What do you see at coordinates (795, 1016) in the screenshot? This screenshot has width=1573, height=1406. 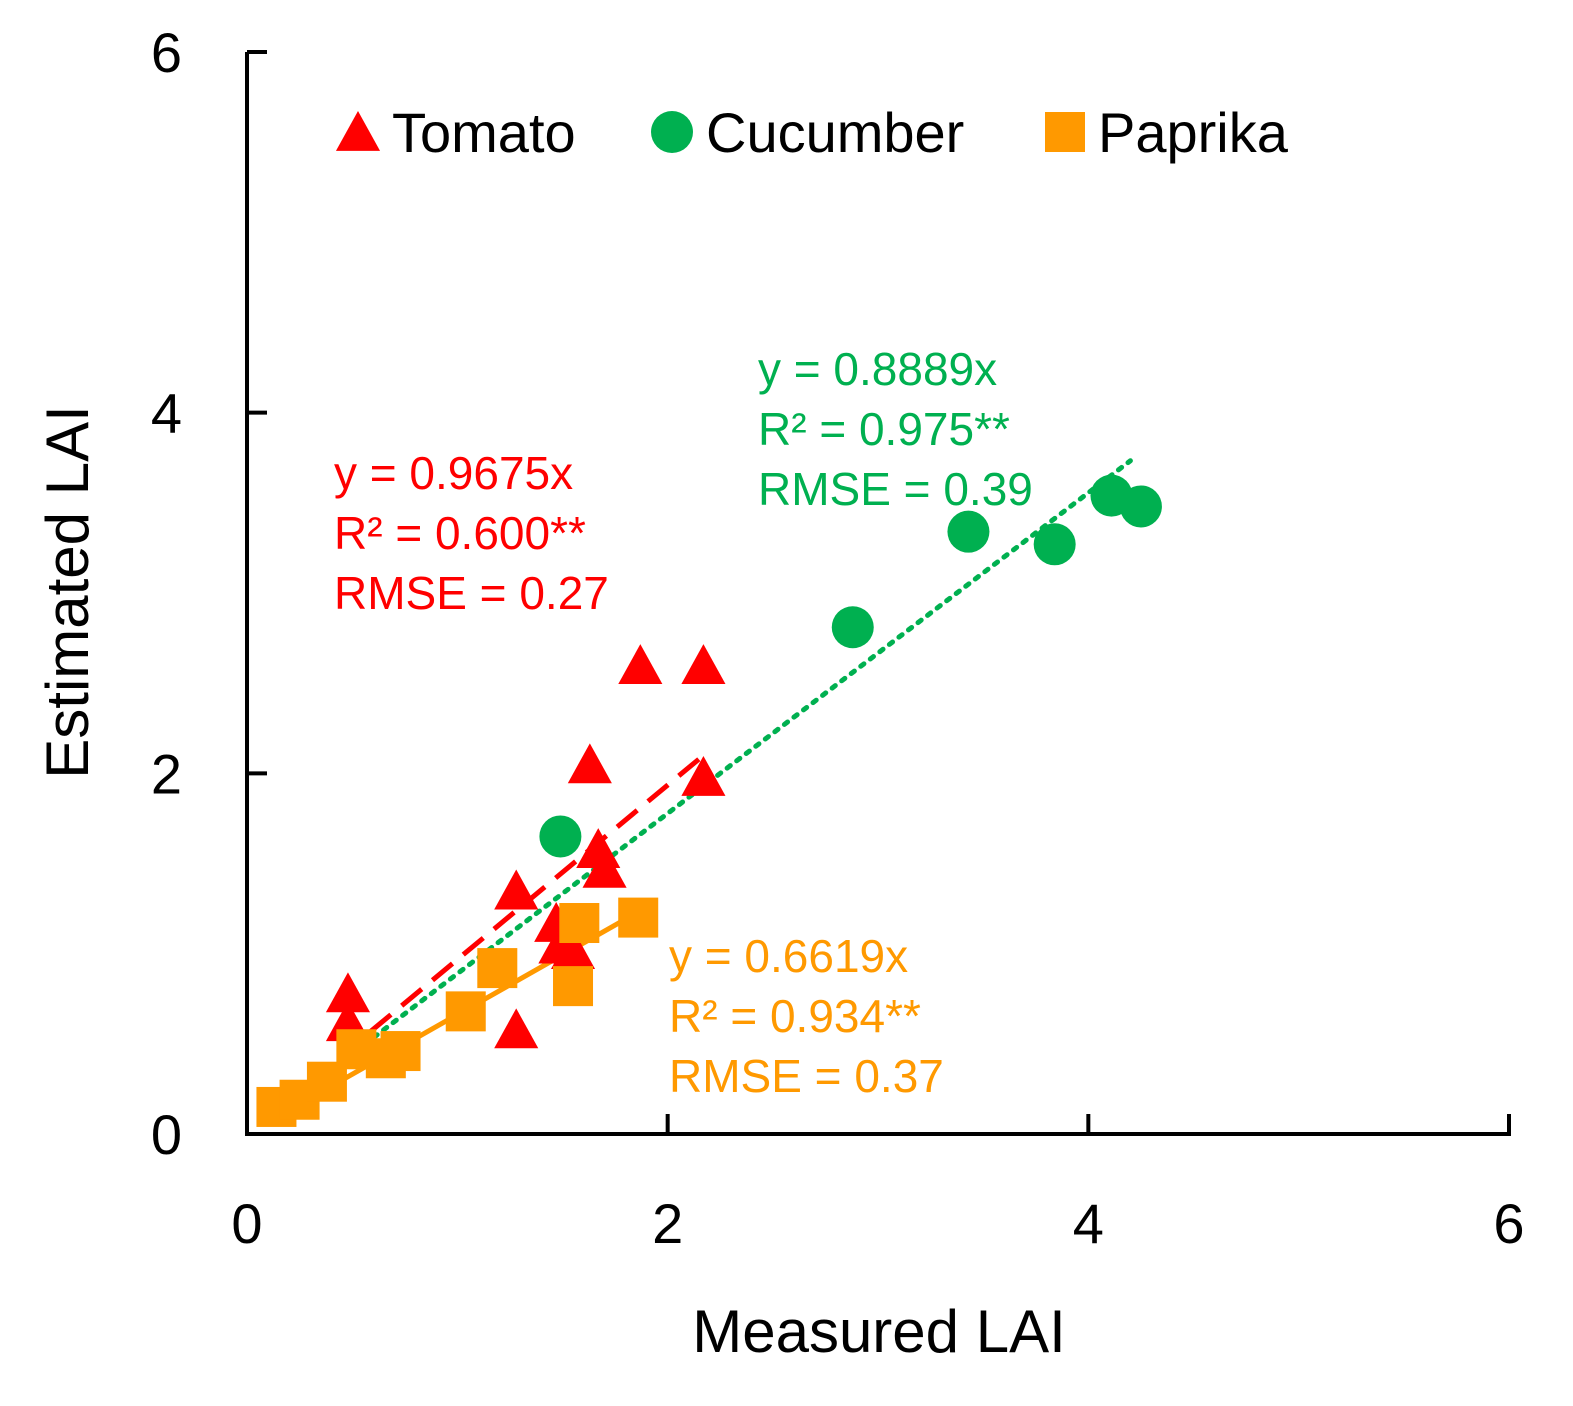 I see `paprika-annotation-line: R² = 0.934**` at bounding box center [795, 1016].